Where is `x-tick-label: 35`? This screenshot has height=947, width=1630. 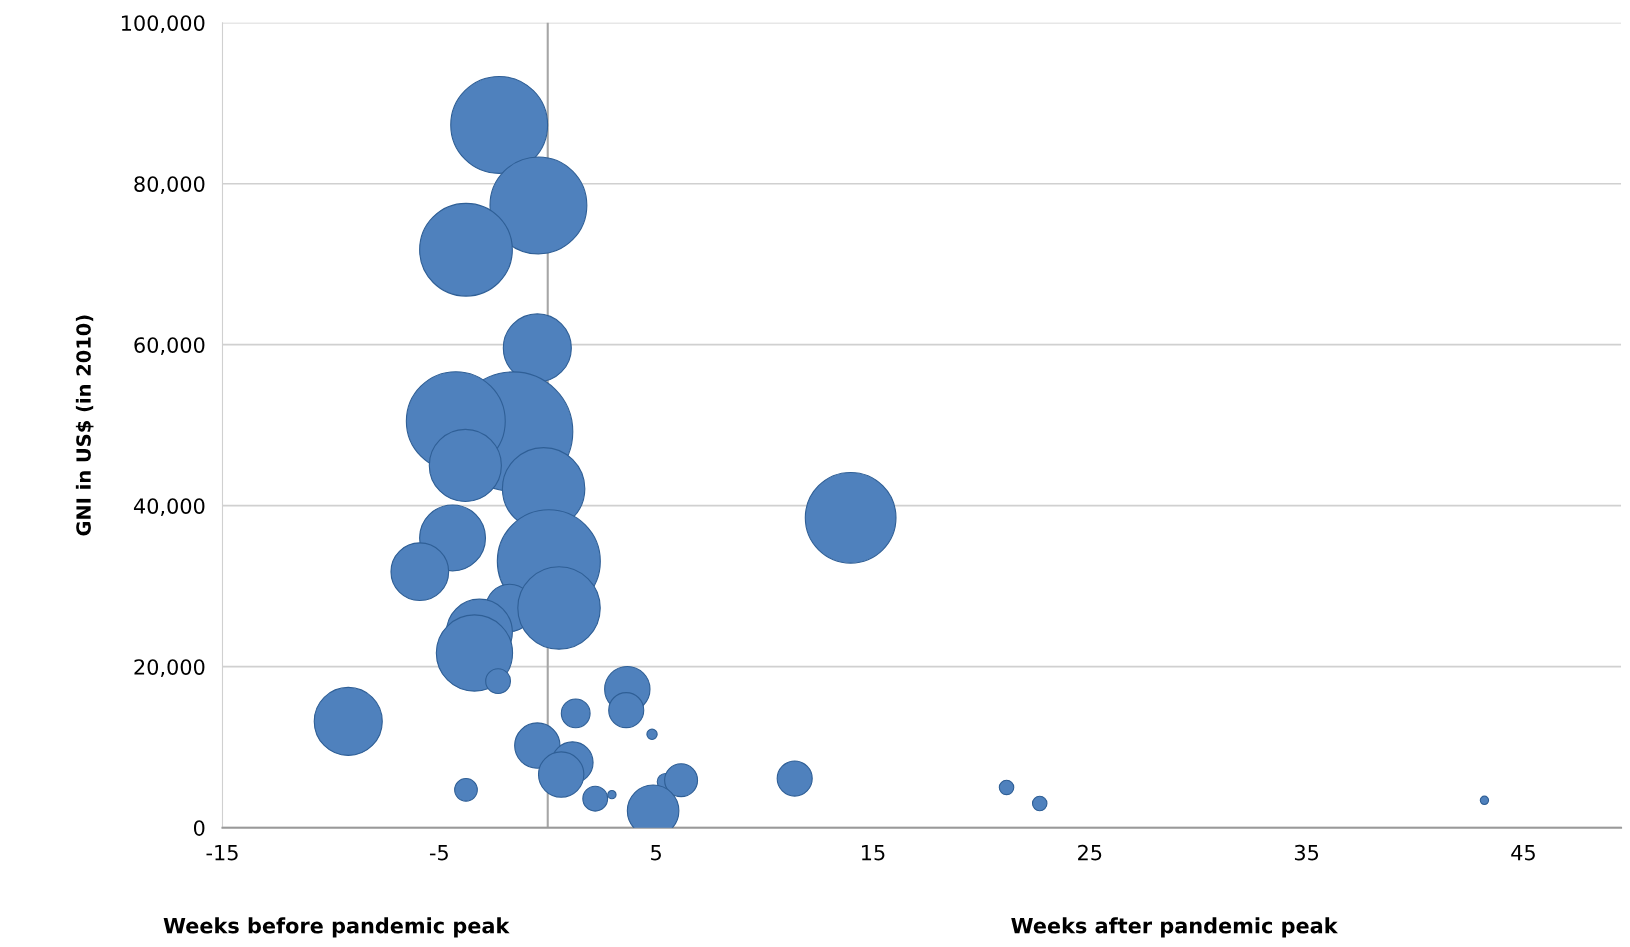 x-tick-label: 35 is located at coordinates (1306, 852).